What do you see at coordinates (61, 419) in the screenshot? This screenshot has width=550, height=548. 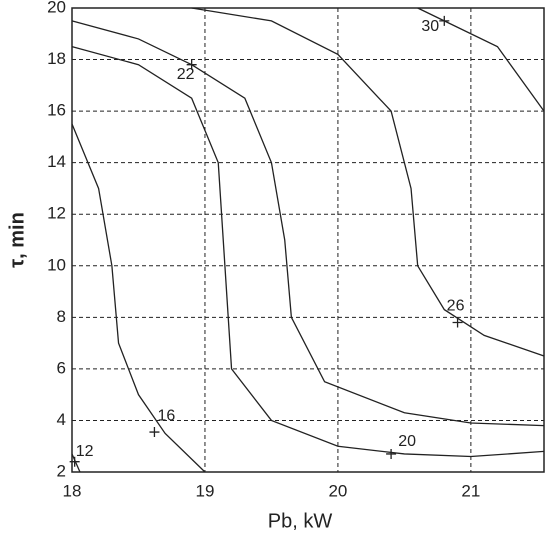 I see `y-tick-label: 4` at bounding box center [61, 419].